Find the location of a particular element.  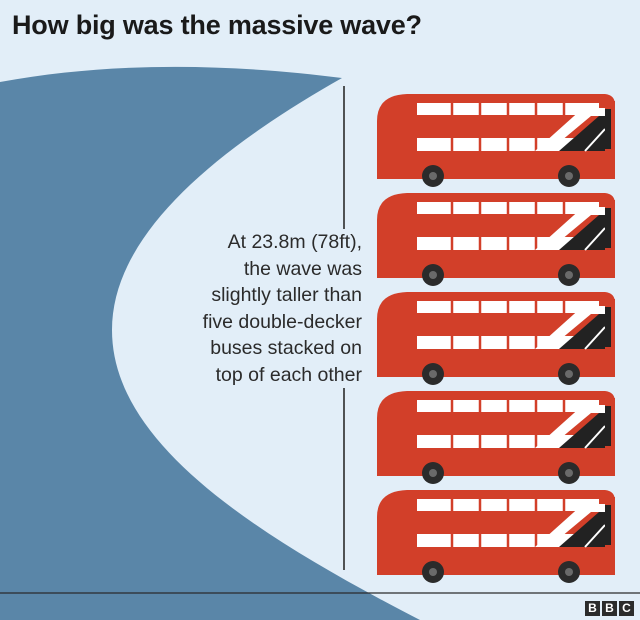

bbc-logo: B B C is located at coordinates (609, 608).